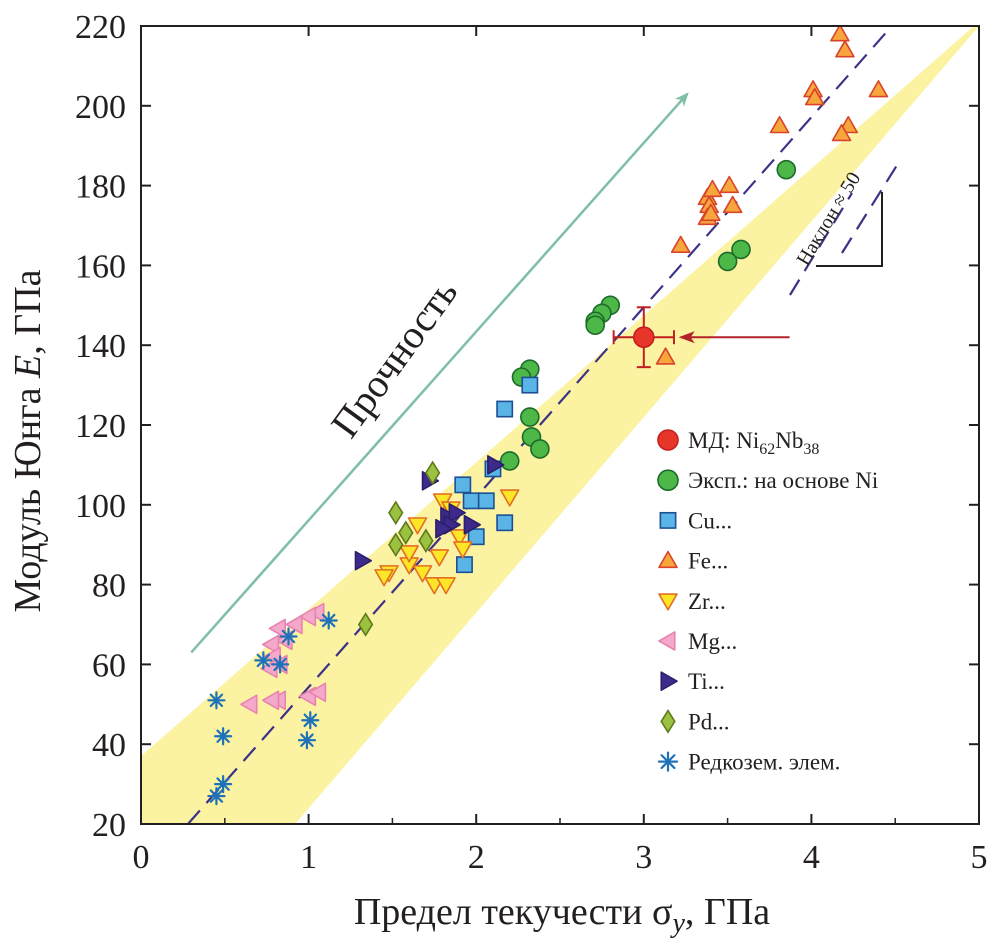 The width and height of the screenshot is (995, 950). I want to click on y-axis-title-unit: , ГПа, so click(28, 311).